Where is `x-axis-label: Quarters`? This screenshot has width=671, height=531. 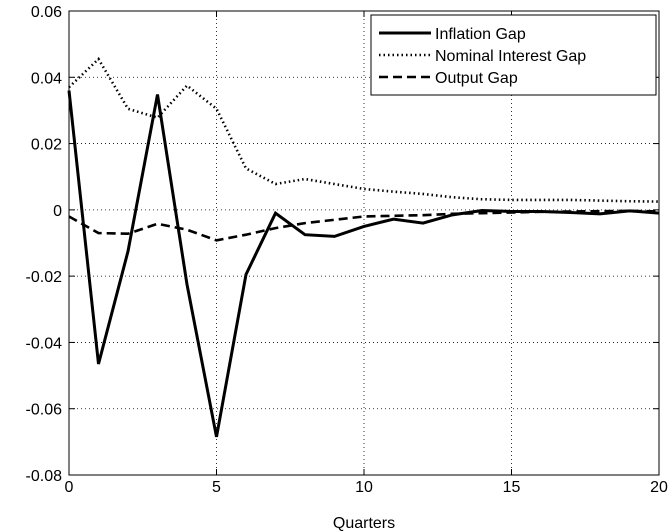
x-axis-label: Quarters is located at coordinates (364, 523).